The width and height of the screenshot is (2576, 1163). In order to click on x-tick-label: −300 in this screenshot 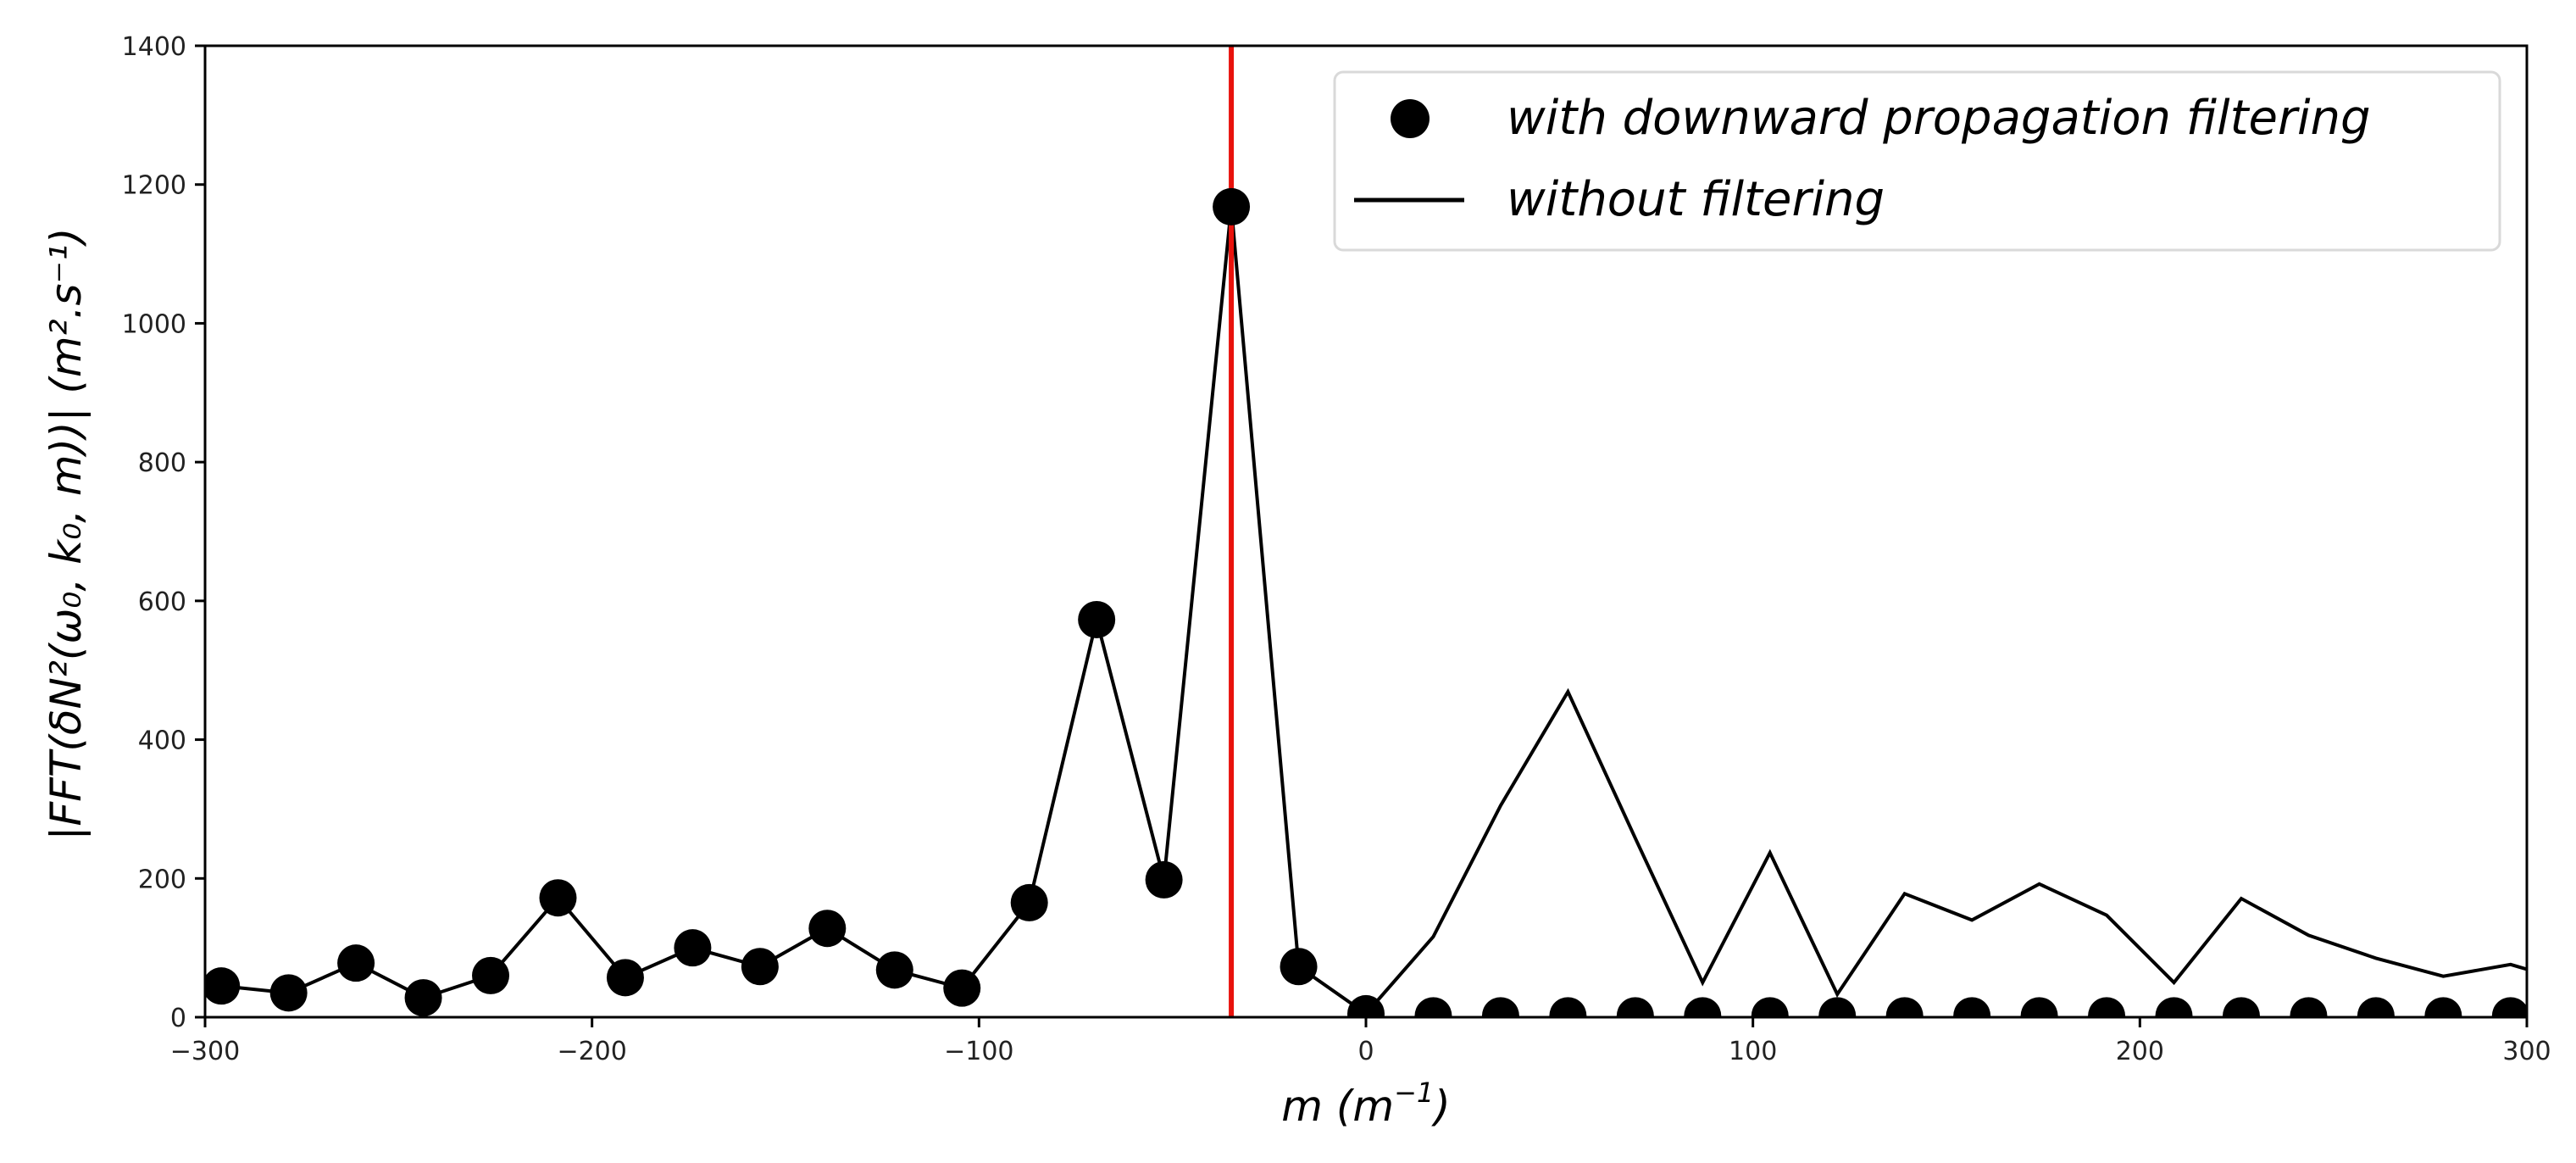, I will do `click(205, 1051)`.